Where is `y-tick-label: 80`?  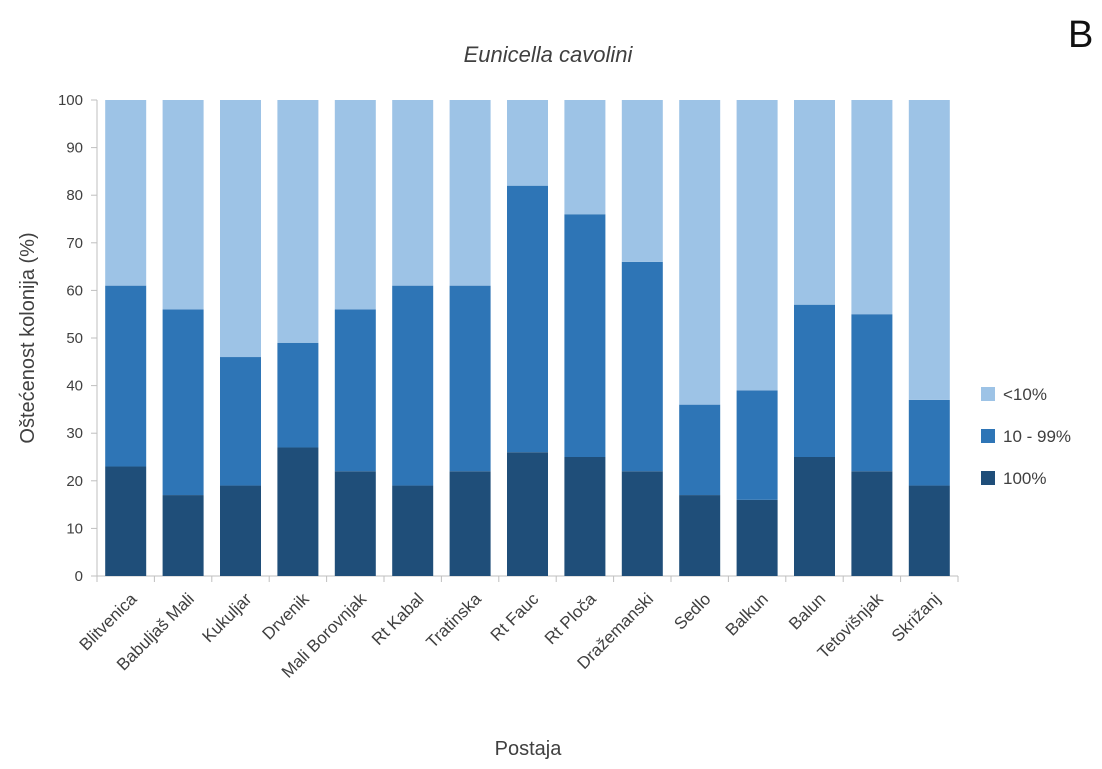 y-tick-label: 80 is located at coordinates (74, 195).